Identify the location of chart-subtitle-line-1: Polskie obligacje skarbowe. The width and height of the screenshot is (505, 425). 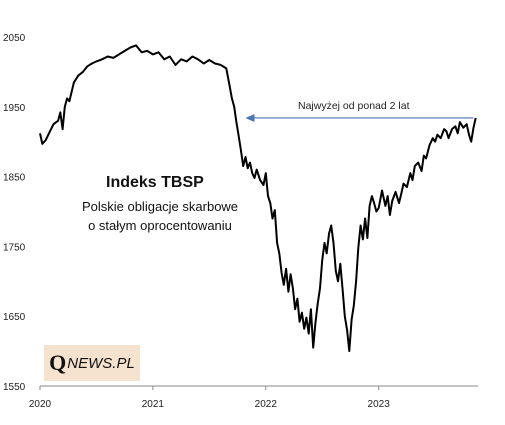
(160, 206).